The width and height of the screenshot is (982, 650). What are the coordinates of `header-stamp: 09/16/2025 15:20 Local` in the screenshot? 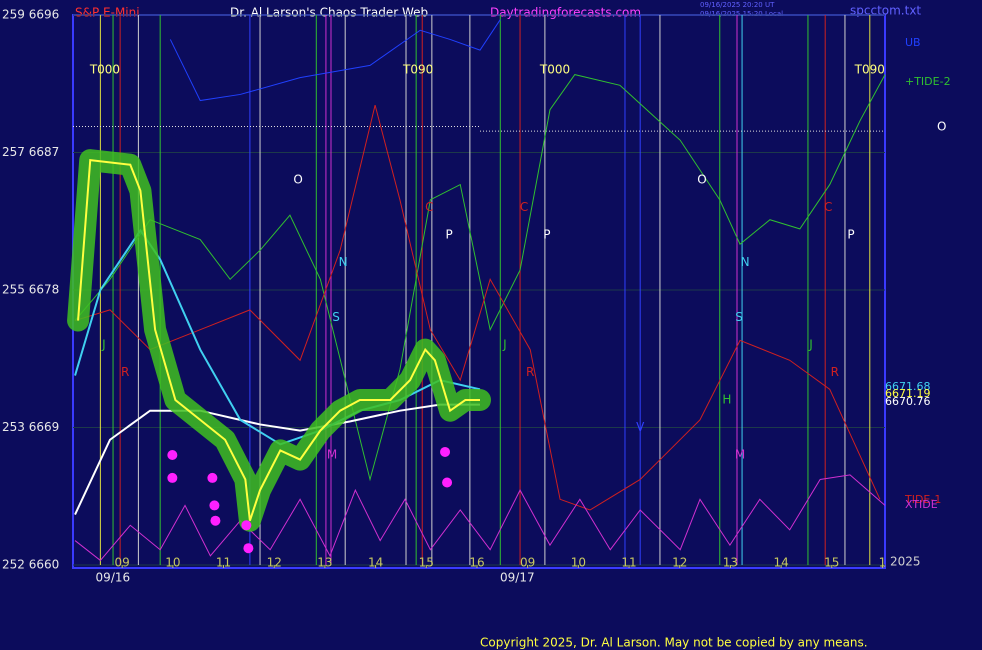 It's located at (741, 14).